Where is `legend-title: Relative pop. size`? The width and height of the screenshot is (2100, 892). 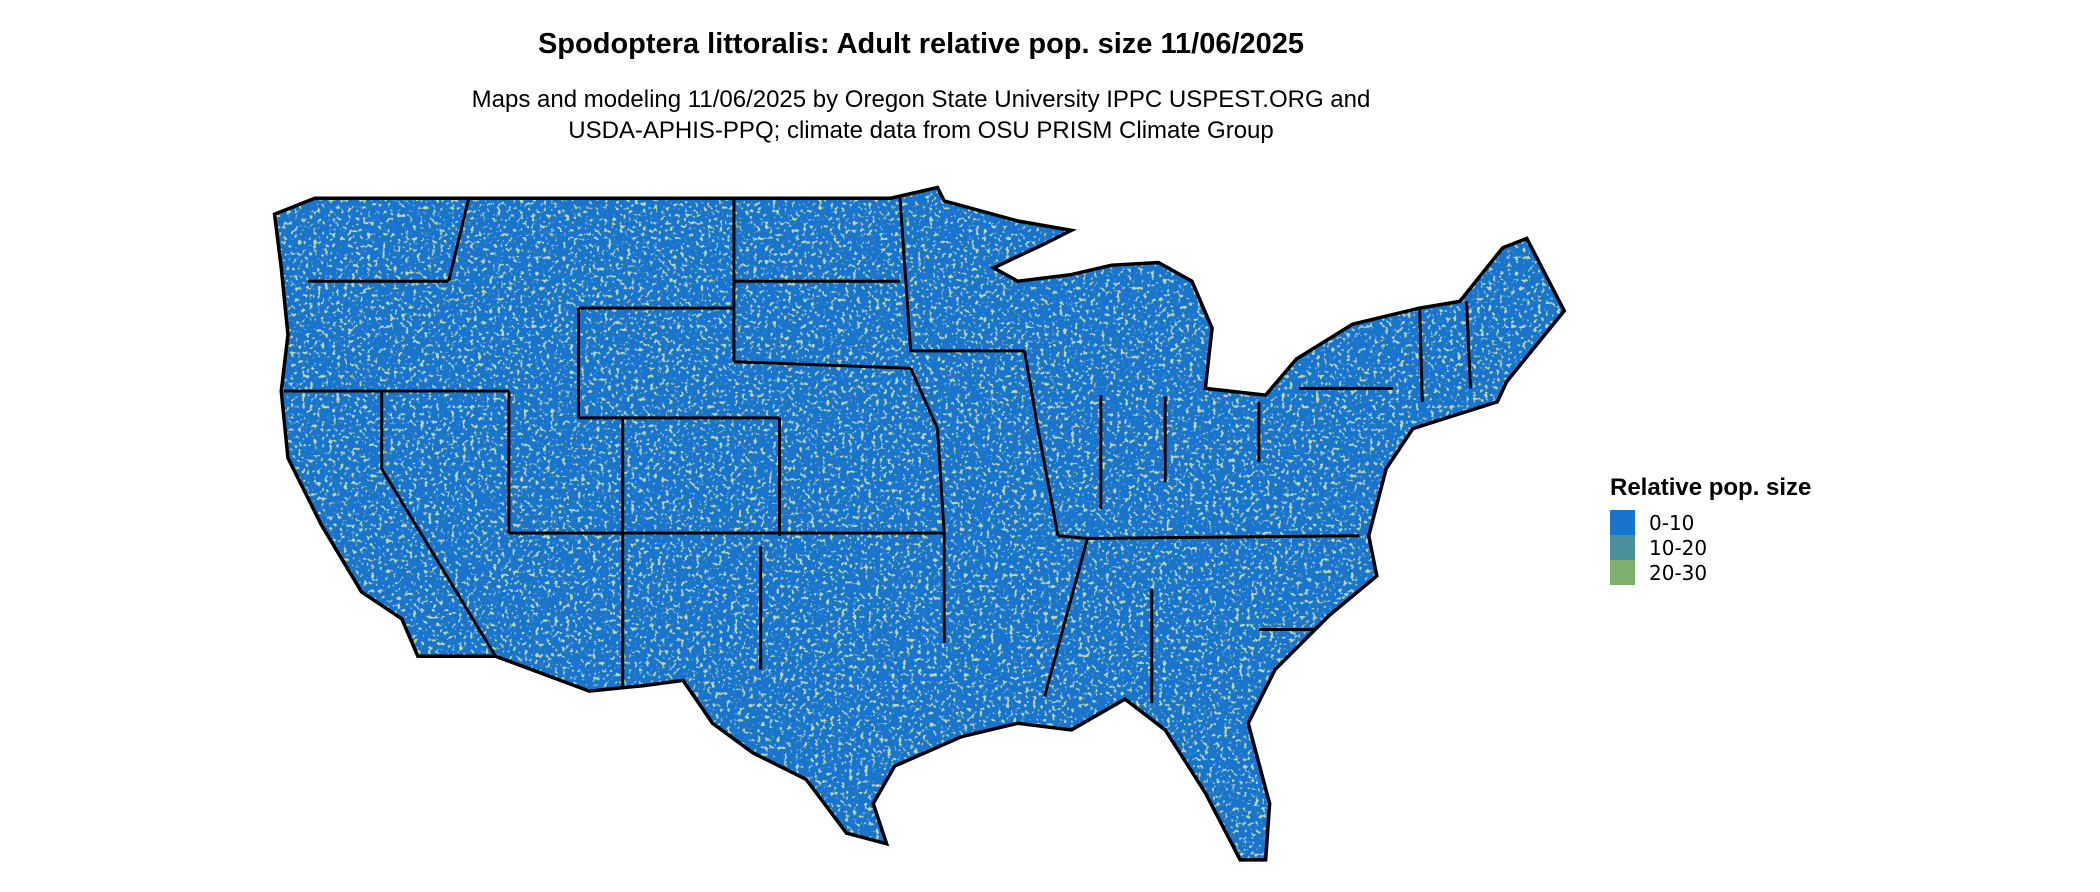 legend-title: Relative pop. size is located at coordinates (1711, 487).